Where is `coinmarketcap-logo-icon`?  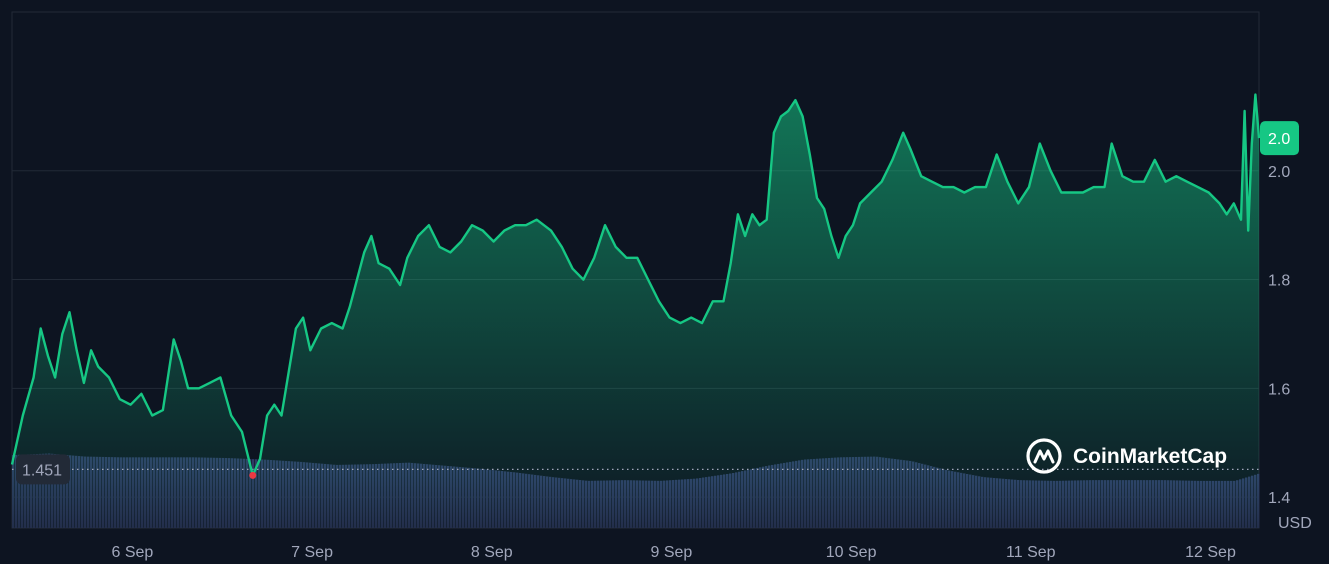 coinmarketcap-logo-icon is located at coordinates (1044, 456).